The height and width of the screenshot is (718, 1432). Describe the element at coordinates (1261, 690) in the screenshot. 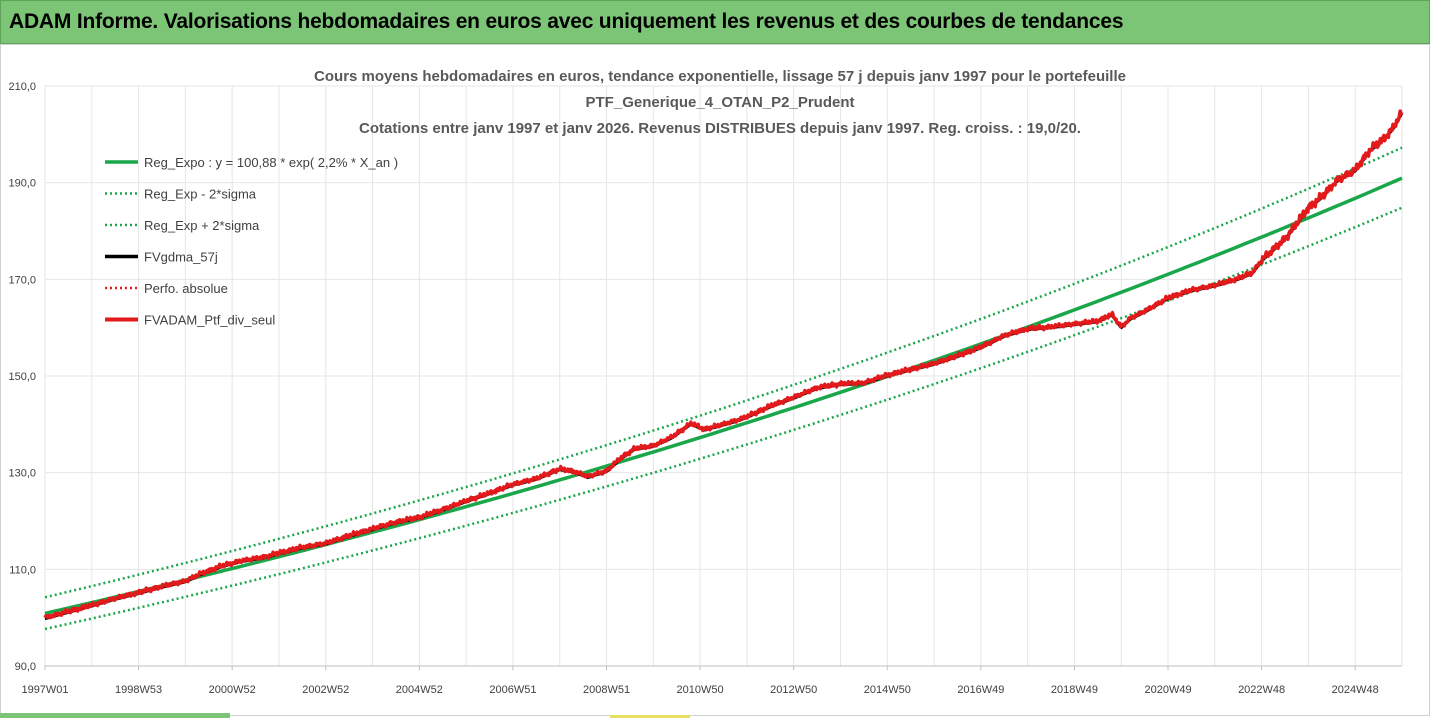

I see `x-tick-label: 2022W48` at that location.